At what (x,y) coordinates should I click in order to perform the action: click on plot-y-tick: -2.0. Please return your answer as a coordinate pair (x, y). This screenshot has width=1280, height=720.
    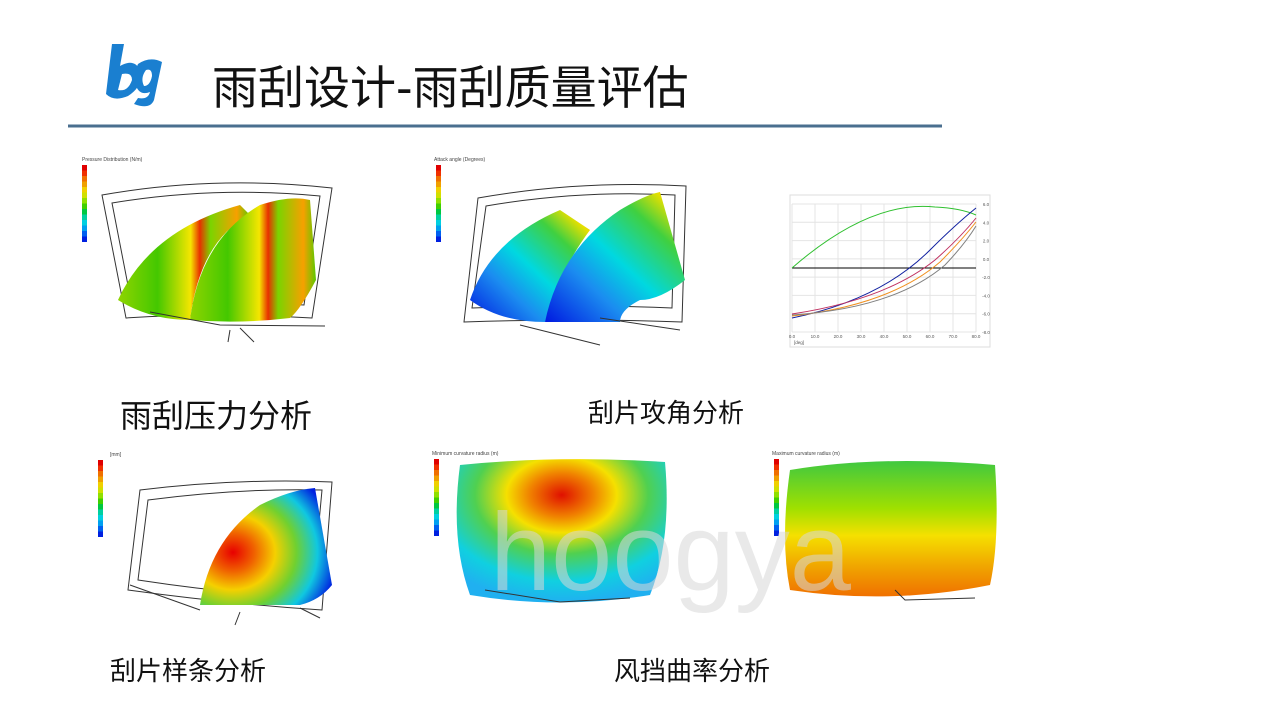
    Looking at the image, I should click on (986, 277).